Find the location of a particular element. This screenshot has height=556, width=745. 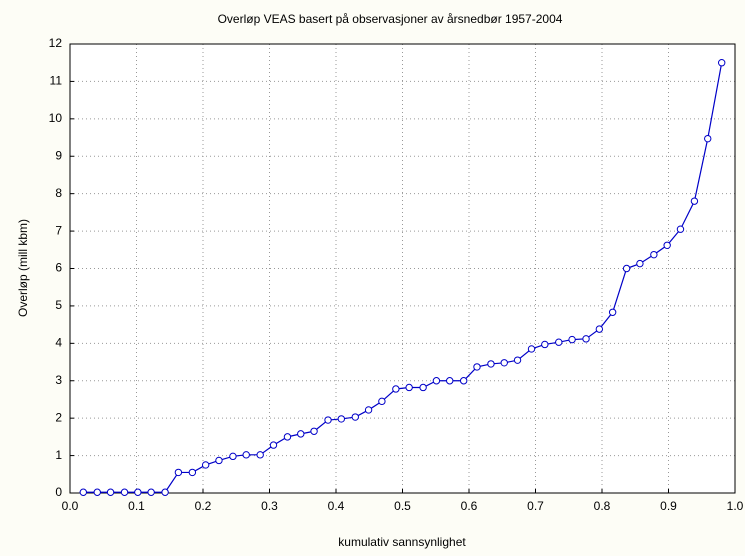

x-tick-label: 0.1 is located at coordinates (136, 506).